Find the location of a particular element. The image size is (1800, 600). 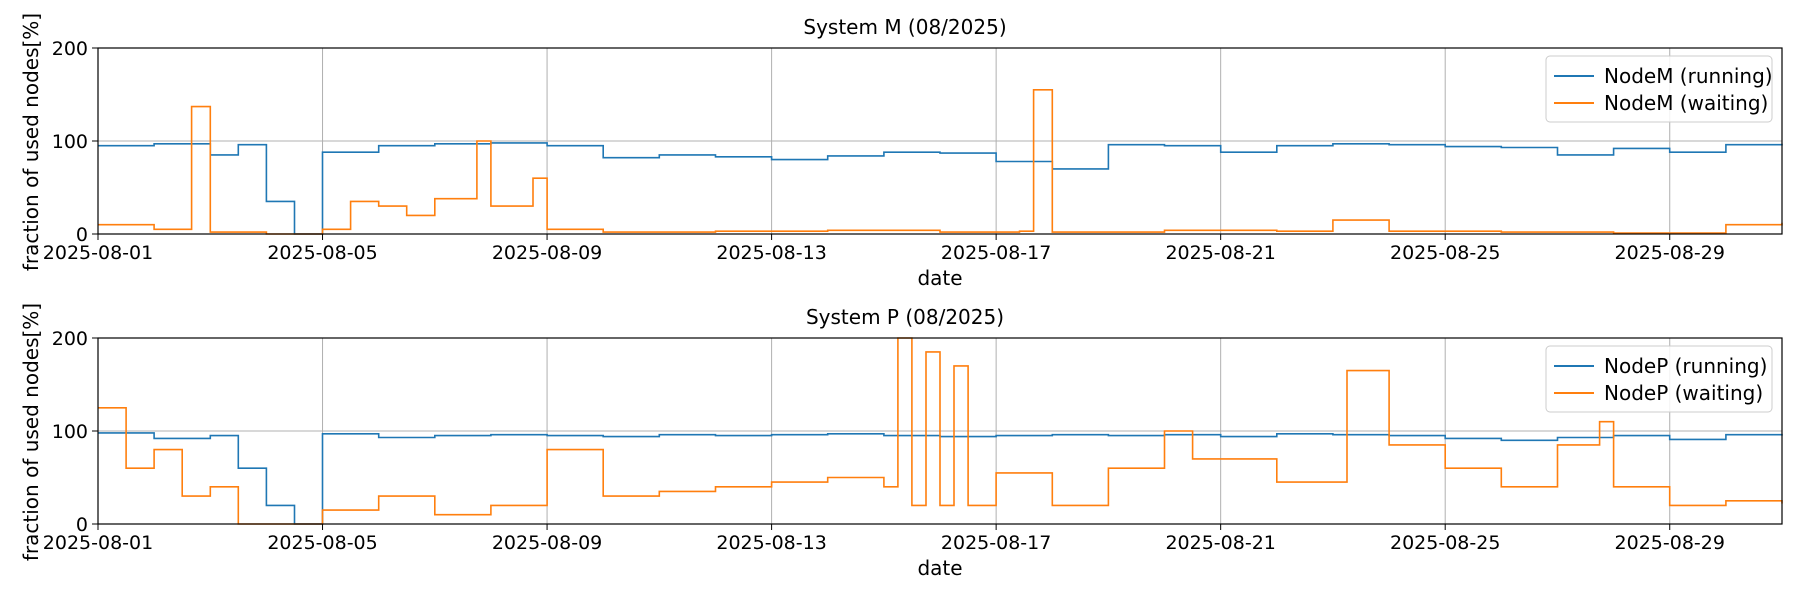

chart-title: System M (08/2025) is located at coordinates (904, 27).